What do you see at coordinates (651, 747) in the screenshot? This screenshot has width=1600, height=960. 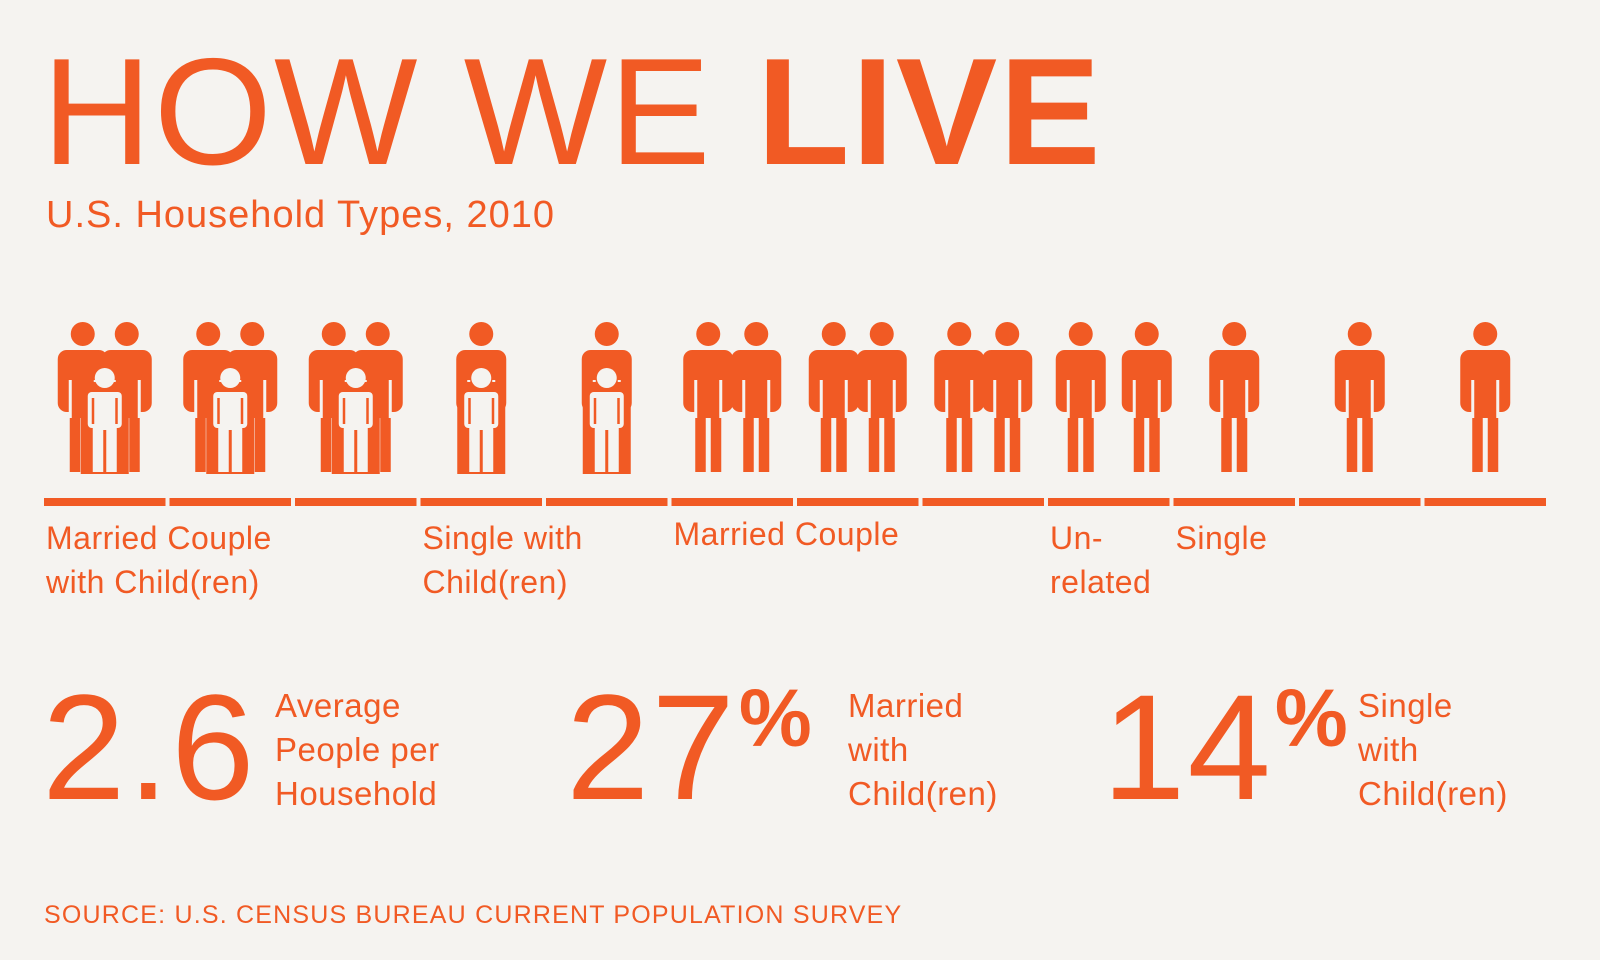 I see `stat-value: 27` at bounding box center [651, 747].